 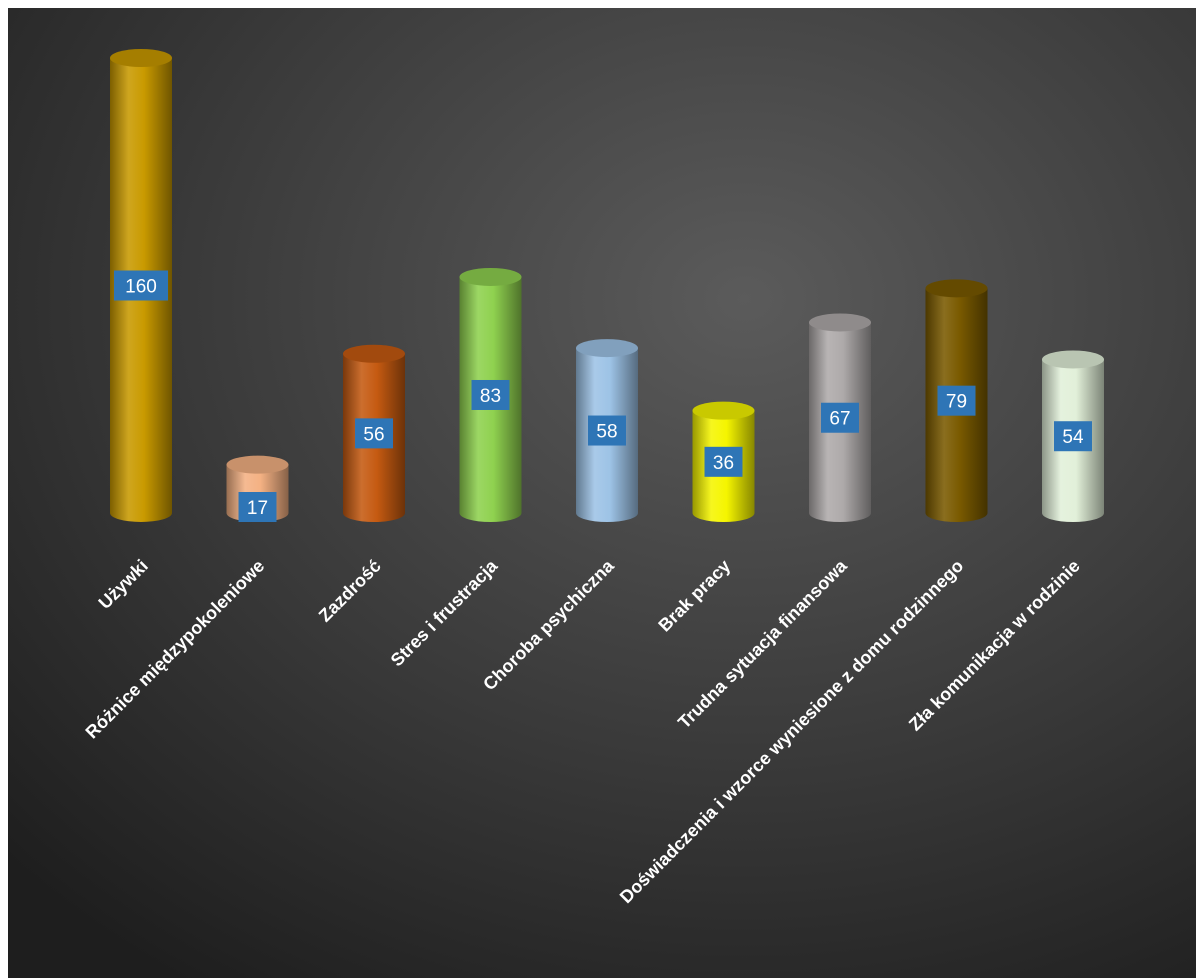 I want to click on data-label: 17, so click(x=257, y=508).